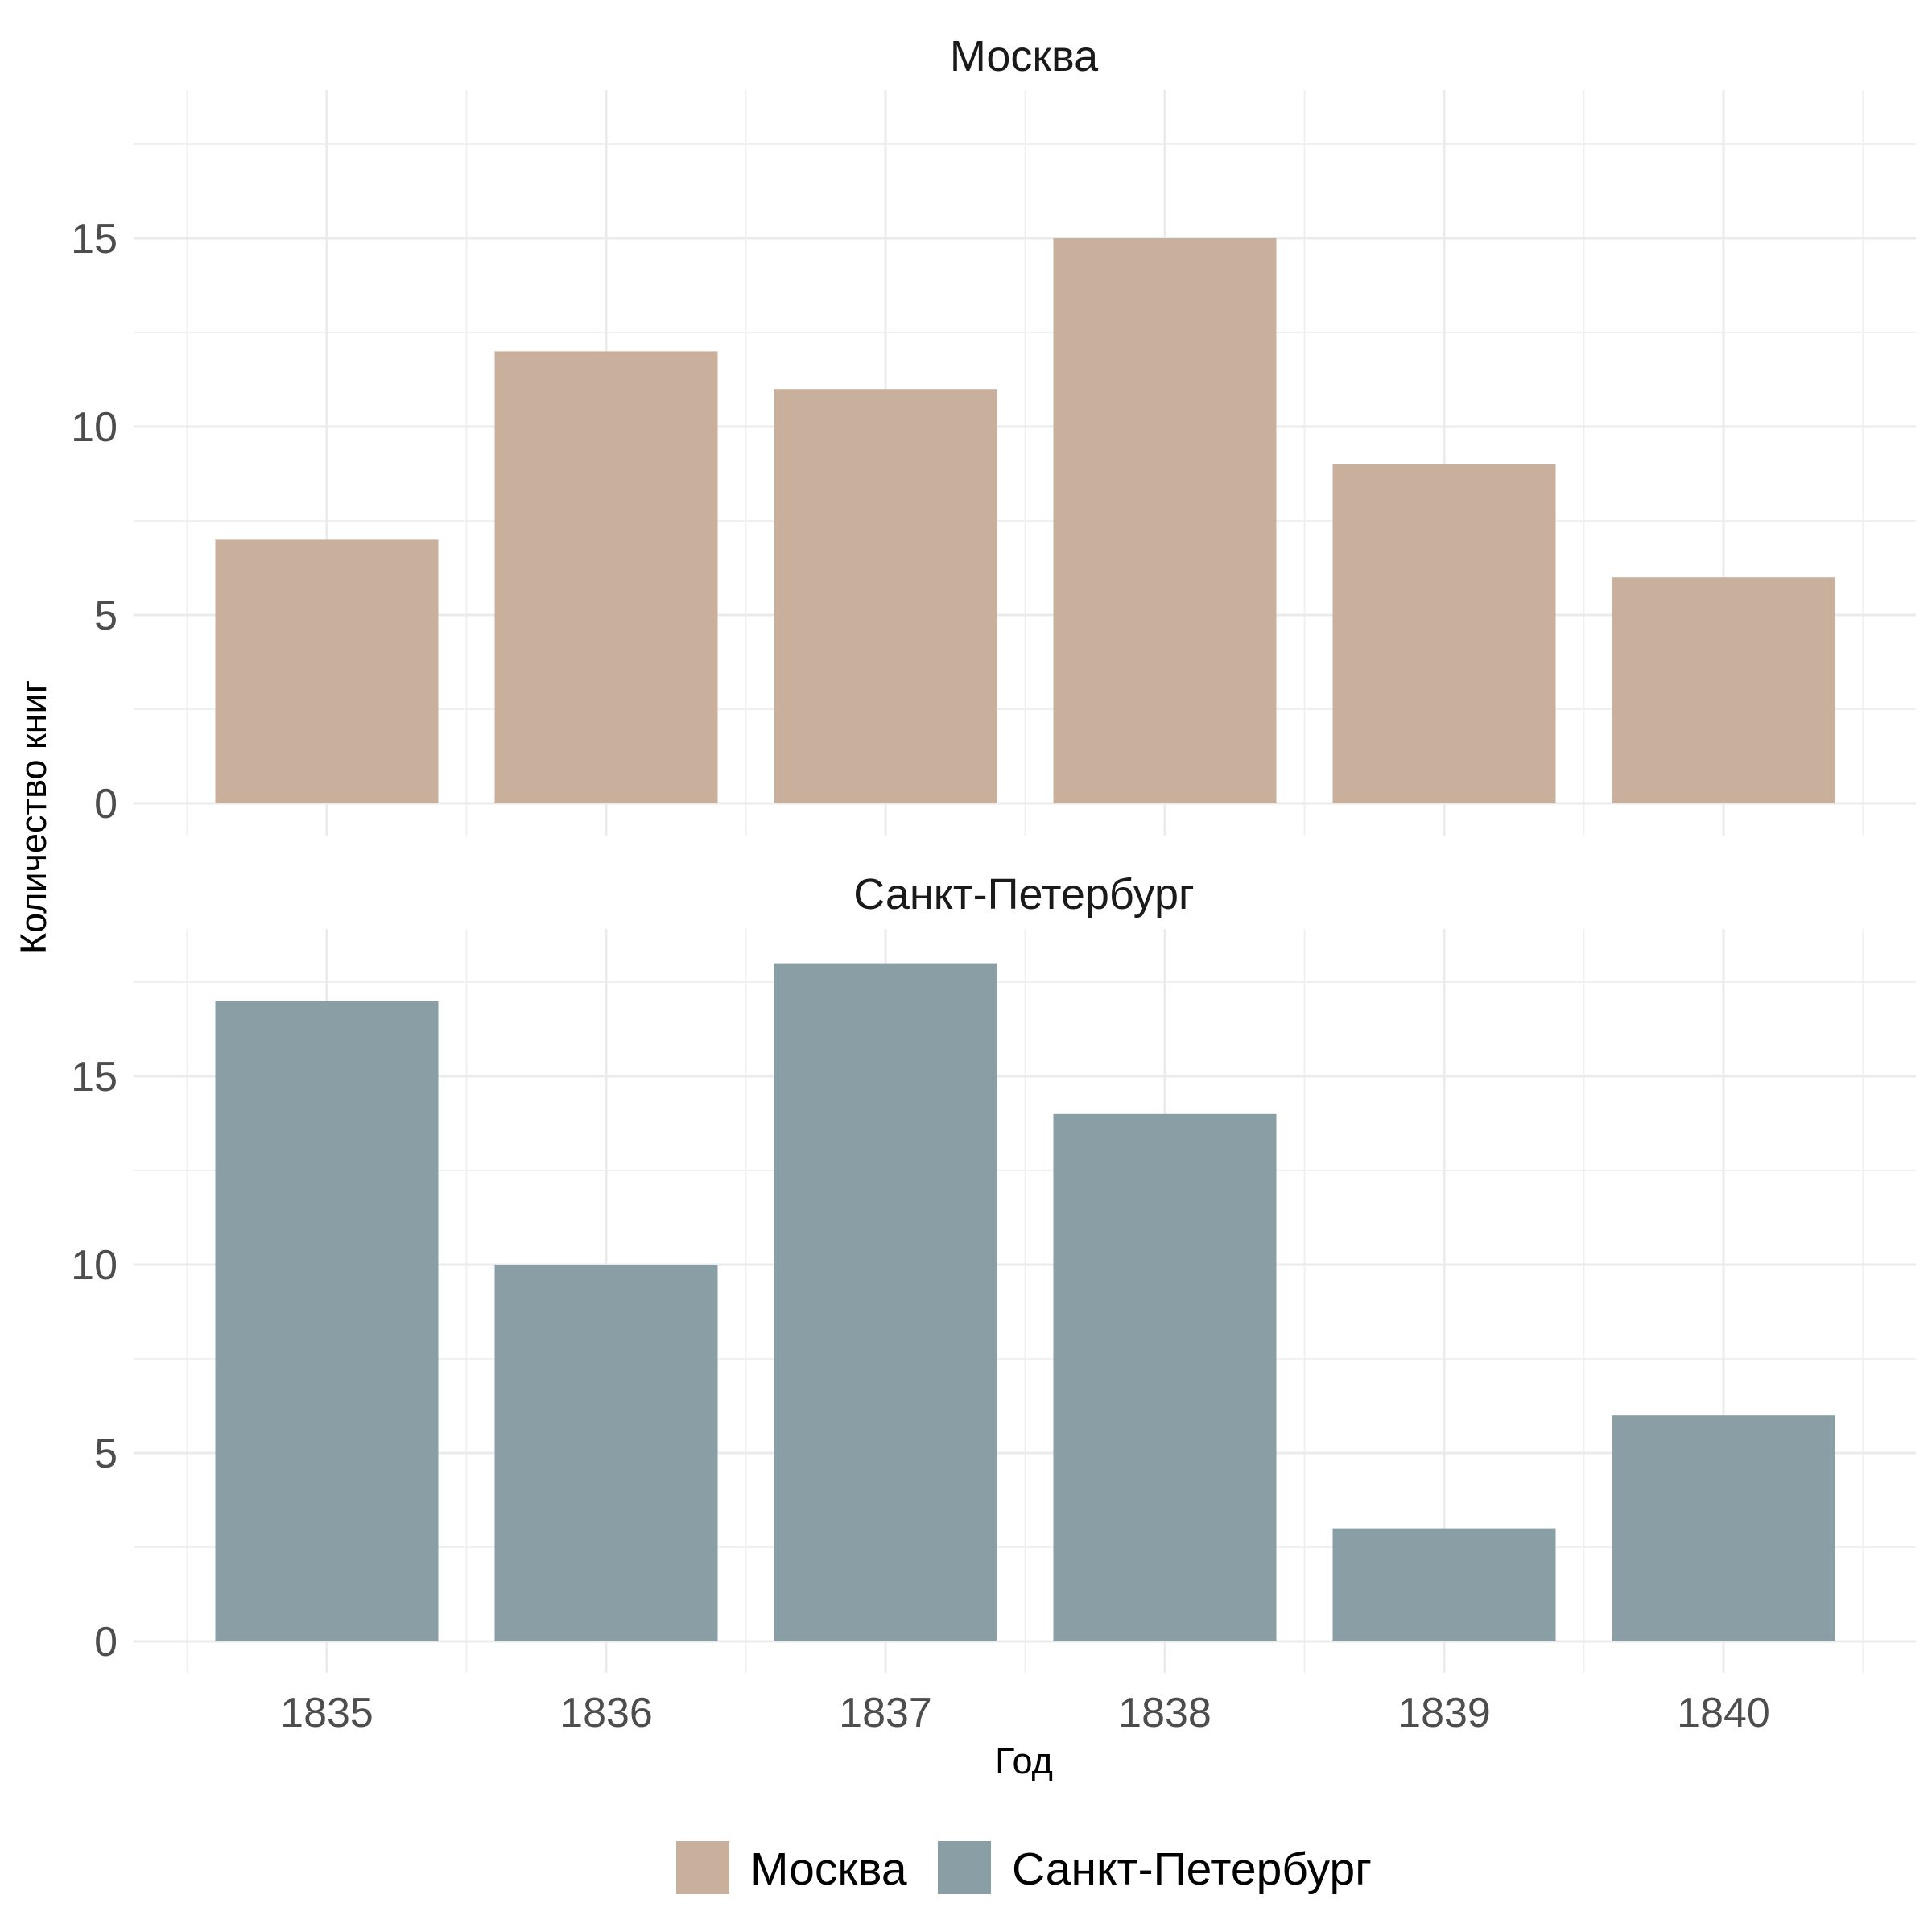 The width and height of the screenshot is (1932, 1932). Describe the element at coordinates (1024, 1760) in the screenshot. I see `x-axis-title: Год` at that location.